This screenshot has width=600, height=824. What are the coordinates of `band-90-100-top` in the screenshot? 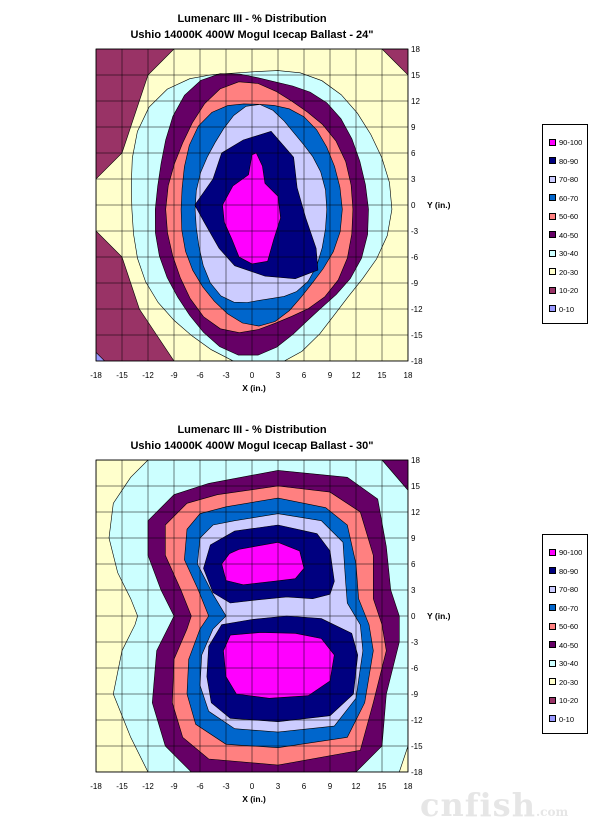 It's located at (263, 563).